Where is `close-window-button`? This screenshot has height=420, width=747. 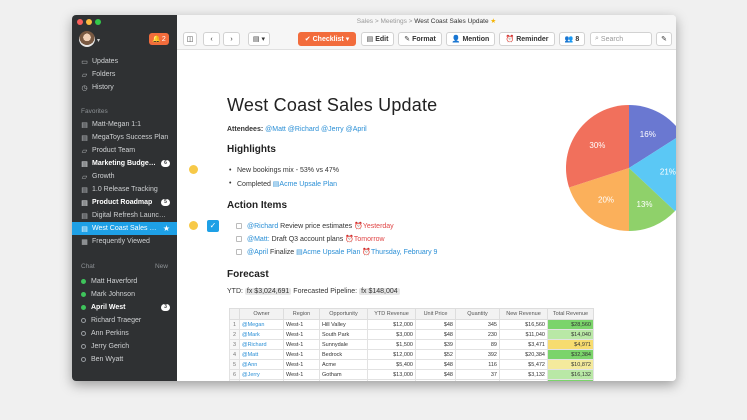
close-window-button is located at coordinates (80, 22).